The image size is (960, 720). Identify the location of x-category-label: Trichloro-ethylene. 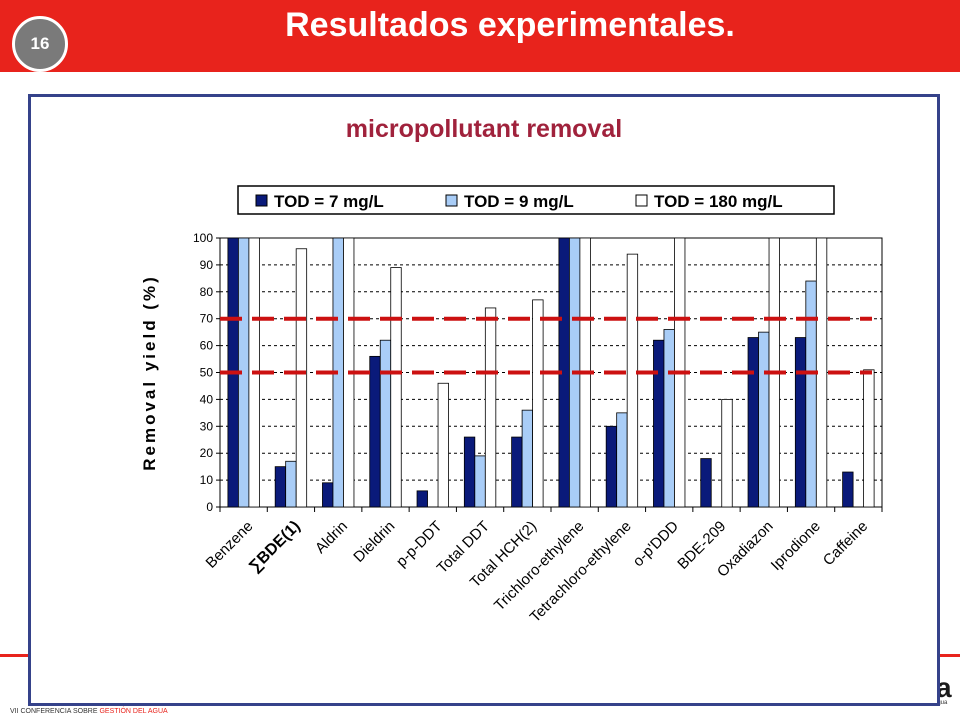
(539, 566).